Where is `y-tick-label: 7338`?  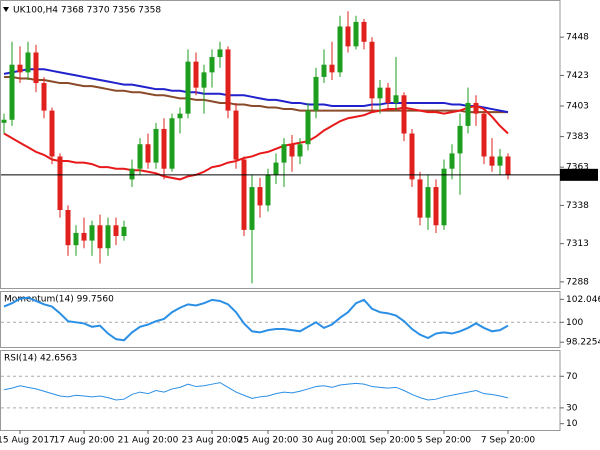 y-tick-label: 7338 is located at coordinates (577, 206).